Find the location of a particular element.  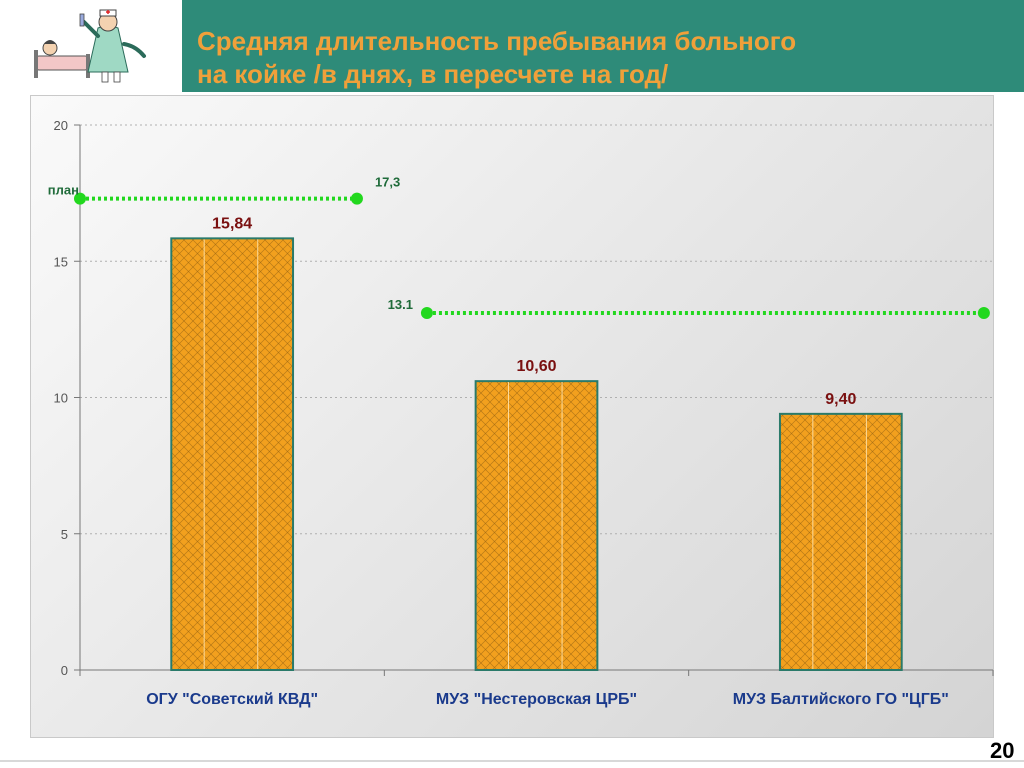

doctor-patient-cartoon-icon is located at coordinates (90, 46).